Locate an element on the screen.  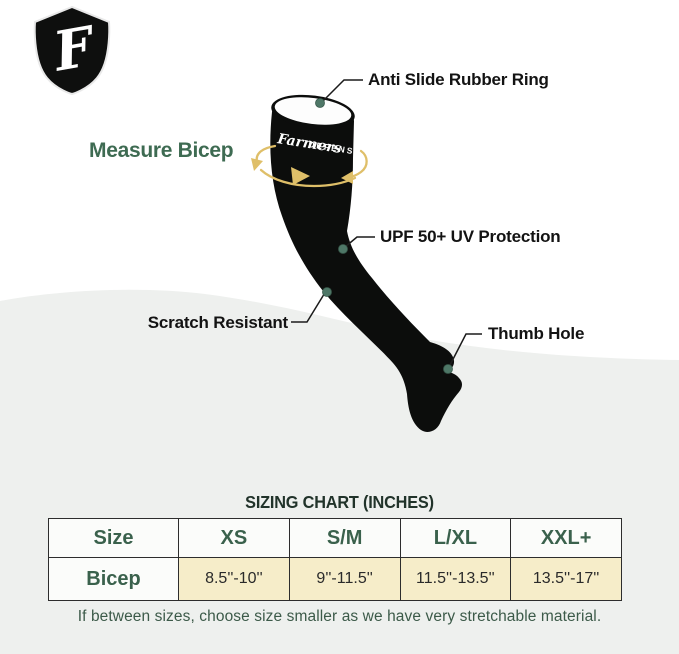
column-header-xxl: XXL+ is located at coordinates (566, 538).